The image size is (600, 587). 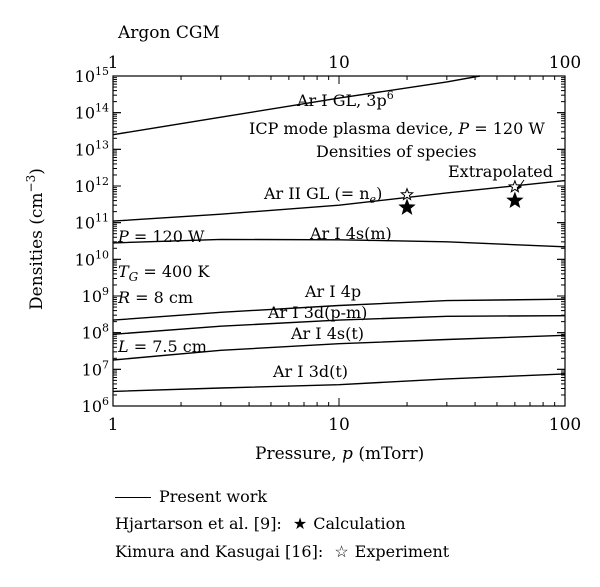 I want to click on y-tick-label: 10¹⁵, so click(x=92, y=75).